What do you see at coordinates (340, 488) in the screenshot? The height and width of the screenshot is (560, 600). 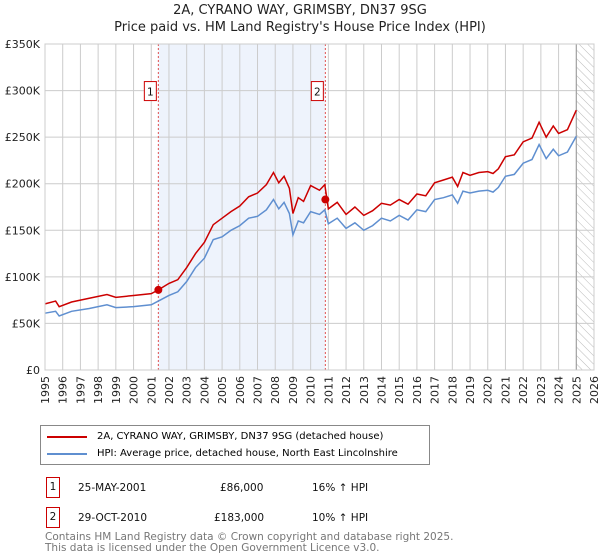 I see `transaction-hpi: 16% ↑ HPI` at bounding box center [340, 488].